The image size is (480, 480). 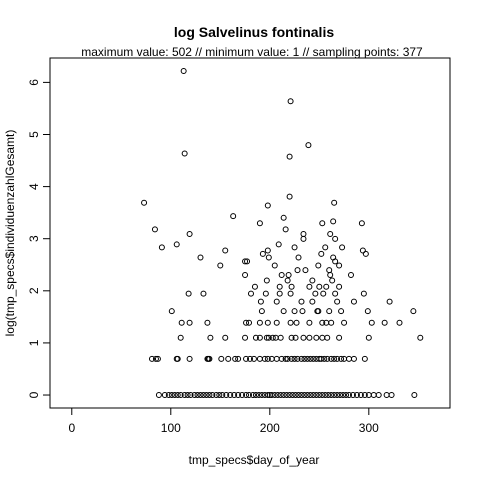 I want to click on y-tick-label: 2, so click(x=34, y=290).